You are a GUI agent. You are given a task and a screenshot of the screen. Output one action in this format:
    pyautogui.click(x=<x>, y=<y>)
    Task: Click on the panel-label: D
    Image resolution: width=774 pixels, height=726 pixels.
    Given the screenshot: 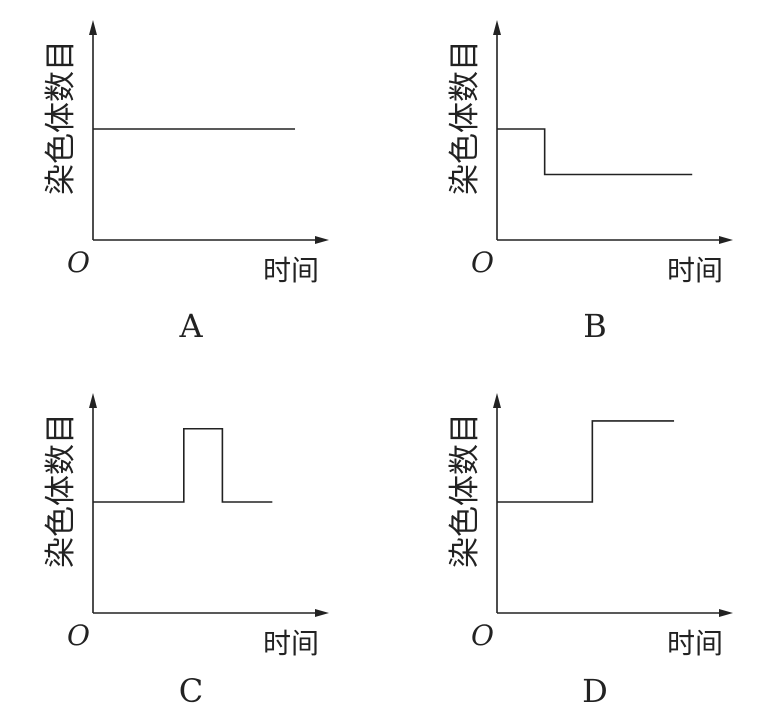 What is the action you would take?
    pyautogui.click(x=595, y=691)
    